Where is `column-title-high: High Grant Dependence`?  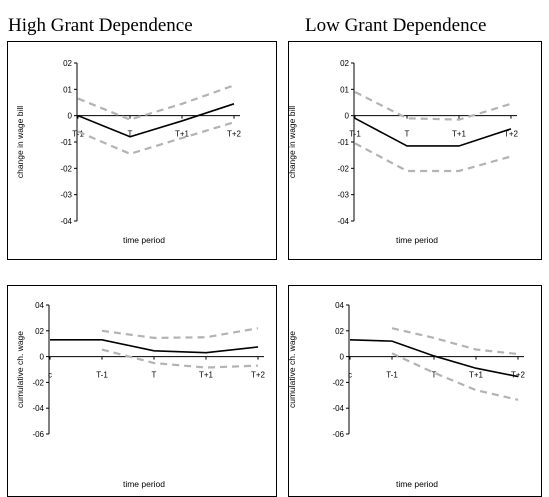
column-title-high: High Grant Dependence is located at coordinates (100, 25).